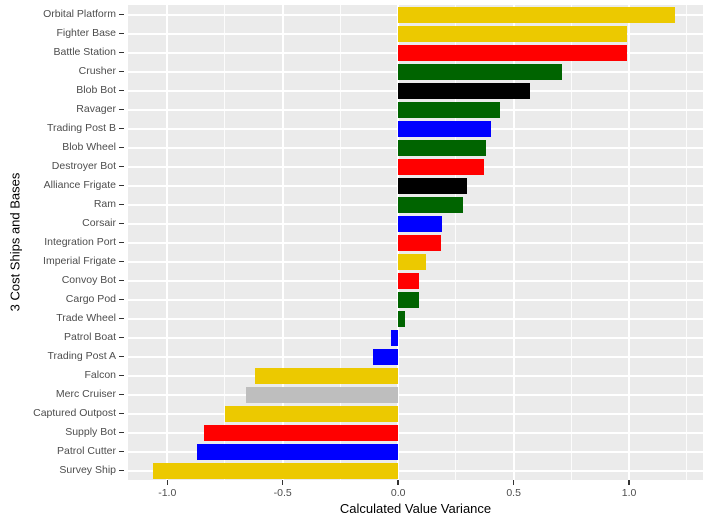 This screenshot has width=709, height=529. What do you see at coordinates (79, 261) in the screenshot?
I see `y-tick-label: Imperial Frigate` at bounding box center [79, 261].